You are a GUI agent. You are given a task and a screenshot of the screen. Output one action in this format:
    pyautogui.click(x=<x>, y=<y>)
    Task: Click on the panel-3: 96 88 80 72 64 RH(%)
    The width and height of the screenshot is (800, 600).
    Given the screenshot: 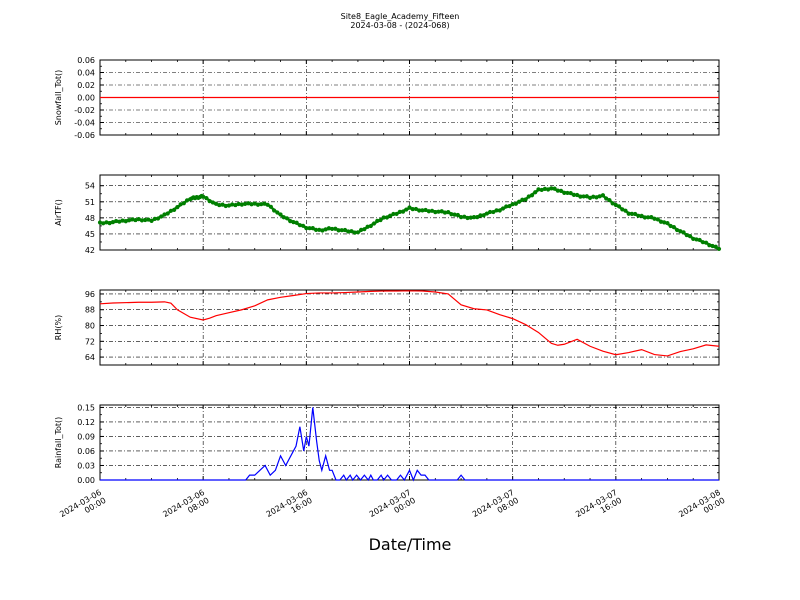 What is the action you would take?
    pyautogui.click(x=387, y=327)
    